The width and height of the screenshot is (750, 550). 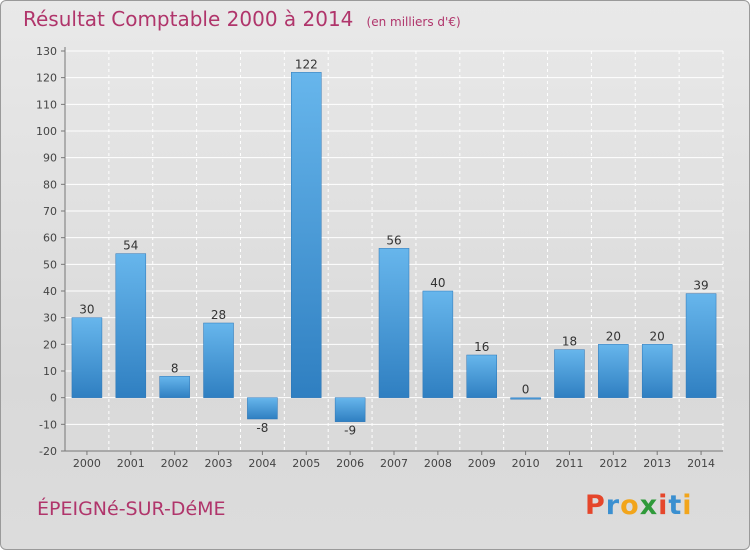 I want to click on bar-2002, so click(x=174, y=387).